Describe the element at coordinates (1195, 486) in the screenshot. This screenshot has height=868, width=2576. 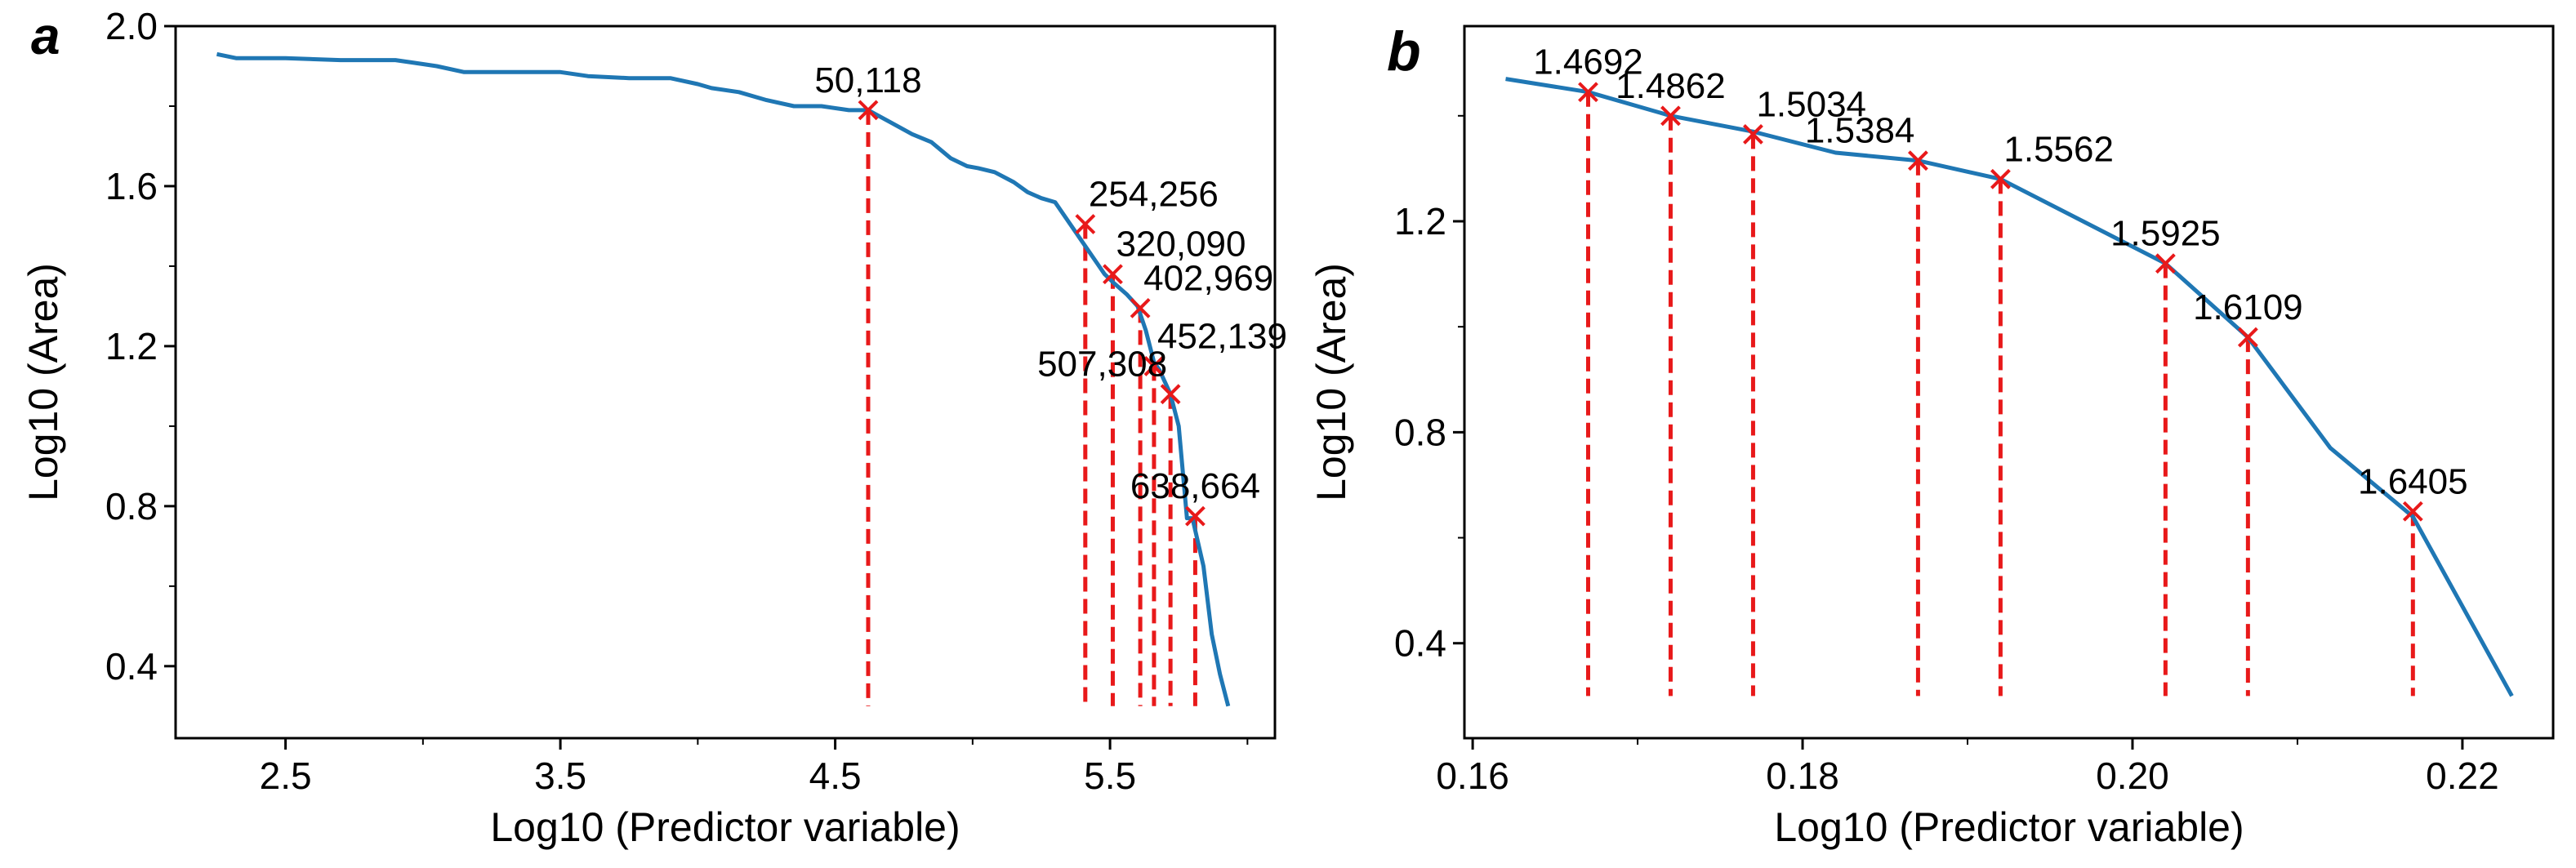
I see `panel-a-marker-label: 638,664` at that location.